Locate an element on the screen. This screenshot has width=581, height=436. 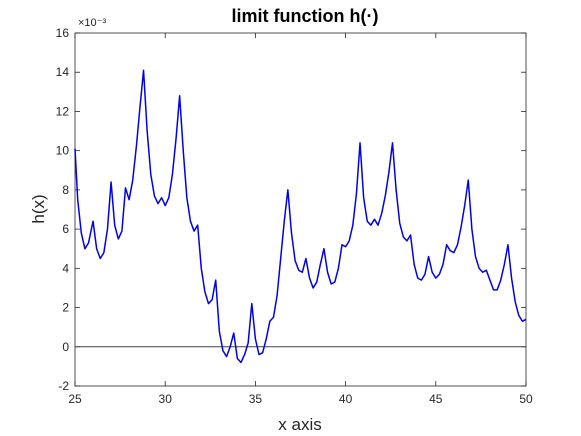
chart-title: limit function h(·) is located at coordinates (305, 16).